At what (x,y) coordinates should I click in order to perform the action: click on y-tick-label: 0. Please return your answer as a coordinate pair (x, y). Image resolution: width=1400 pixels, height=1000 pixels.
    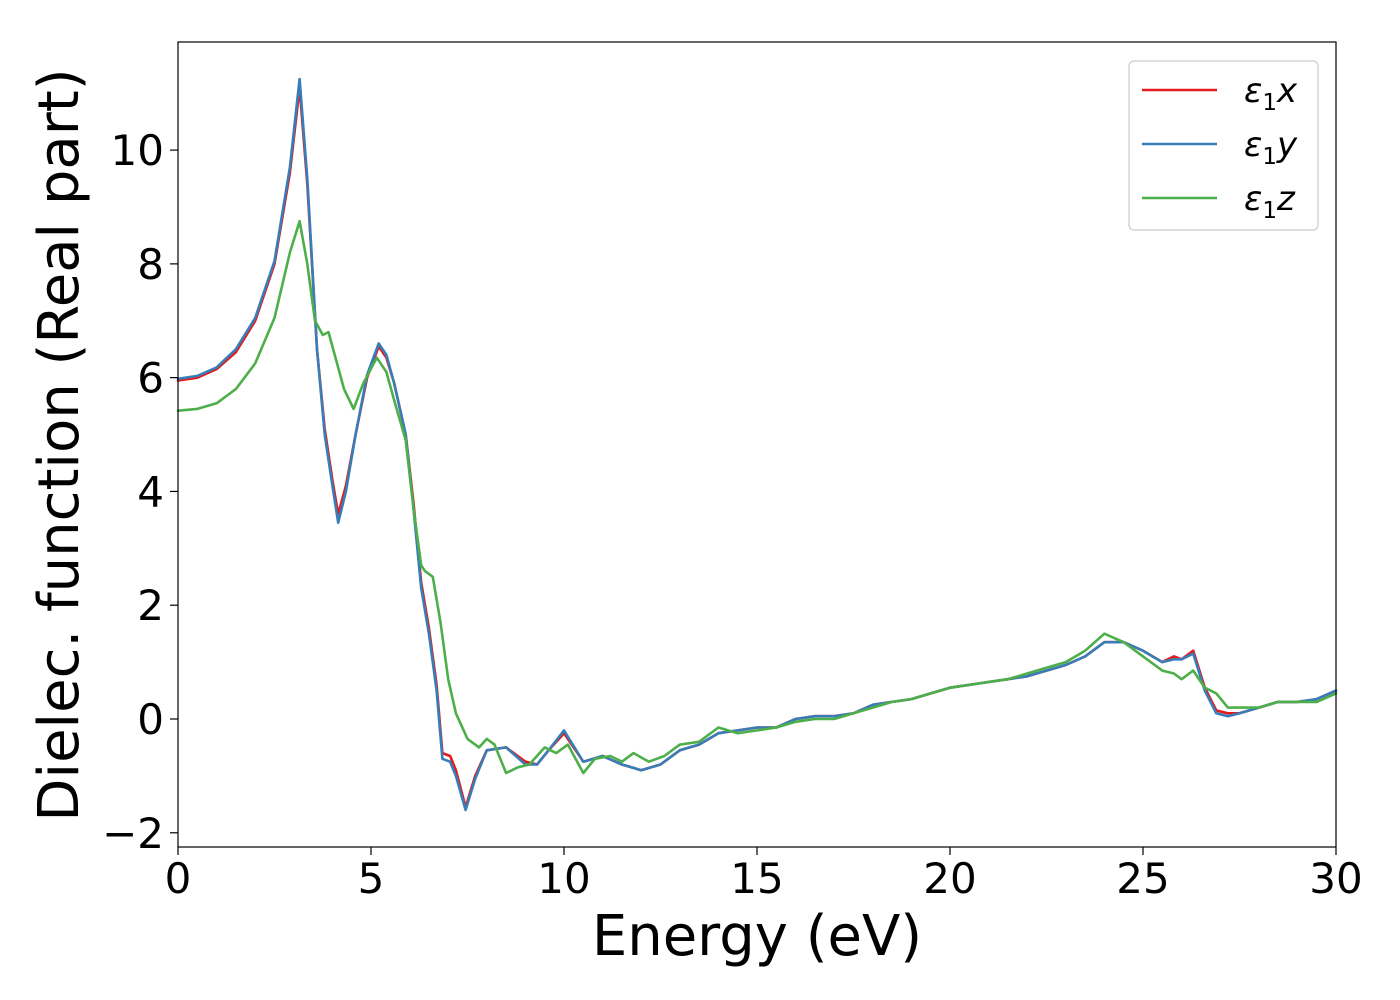
    Looking at the image, I should click on (150, 719).